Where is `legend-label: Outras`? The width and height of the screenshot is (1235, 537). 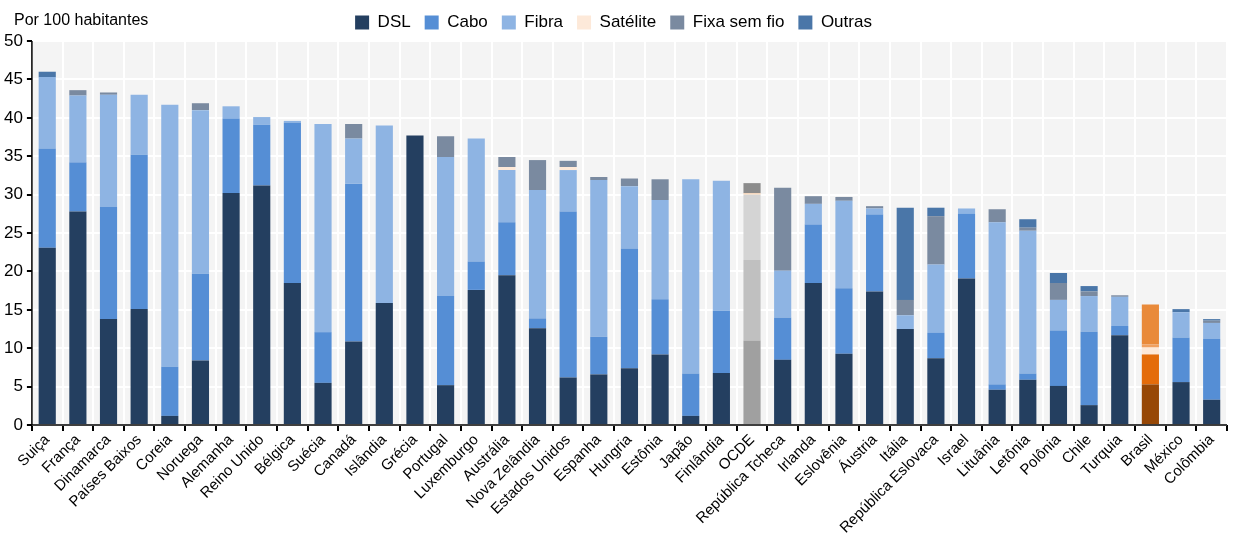
legend-label: Outras is located at coordinates (846, 22).